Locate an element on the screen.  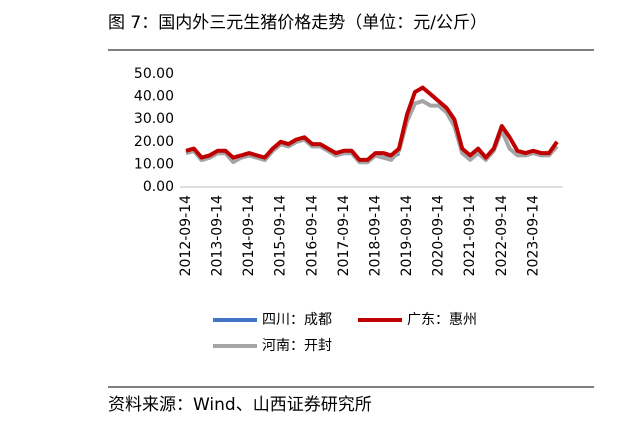
x-tick-label: 2018-09-14 is located at coordinates (375, 235).